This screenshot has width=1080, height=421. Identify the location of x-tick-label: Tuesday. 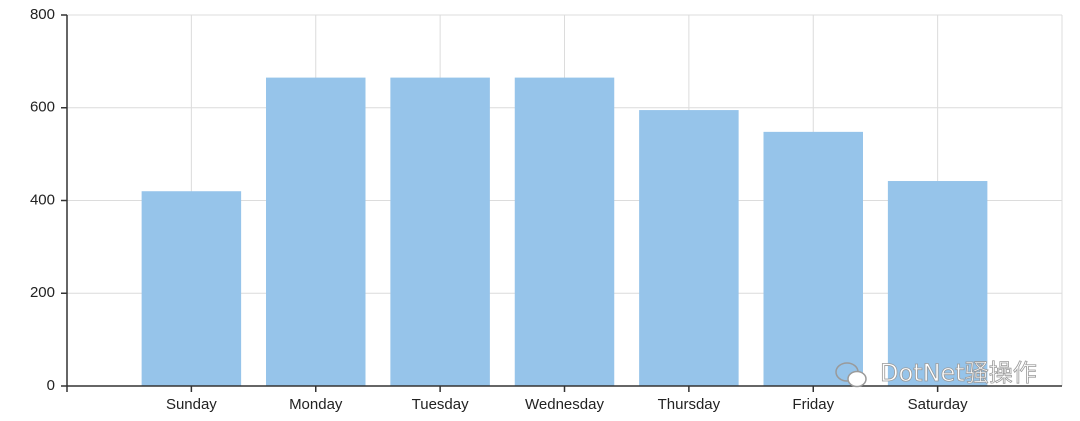
(440, 404).